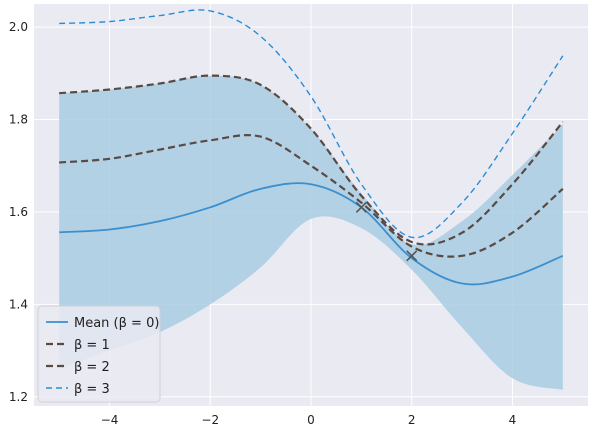 The image size is (592, 434). I want to click on legend-label: Mean (β = 0), so click(116, 323).